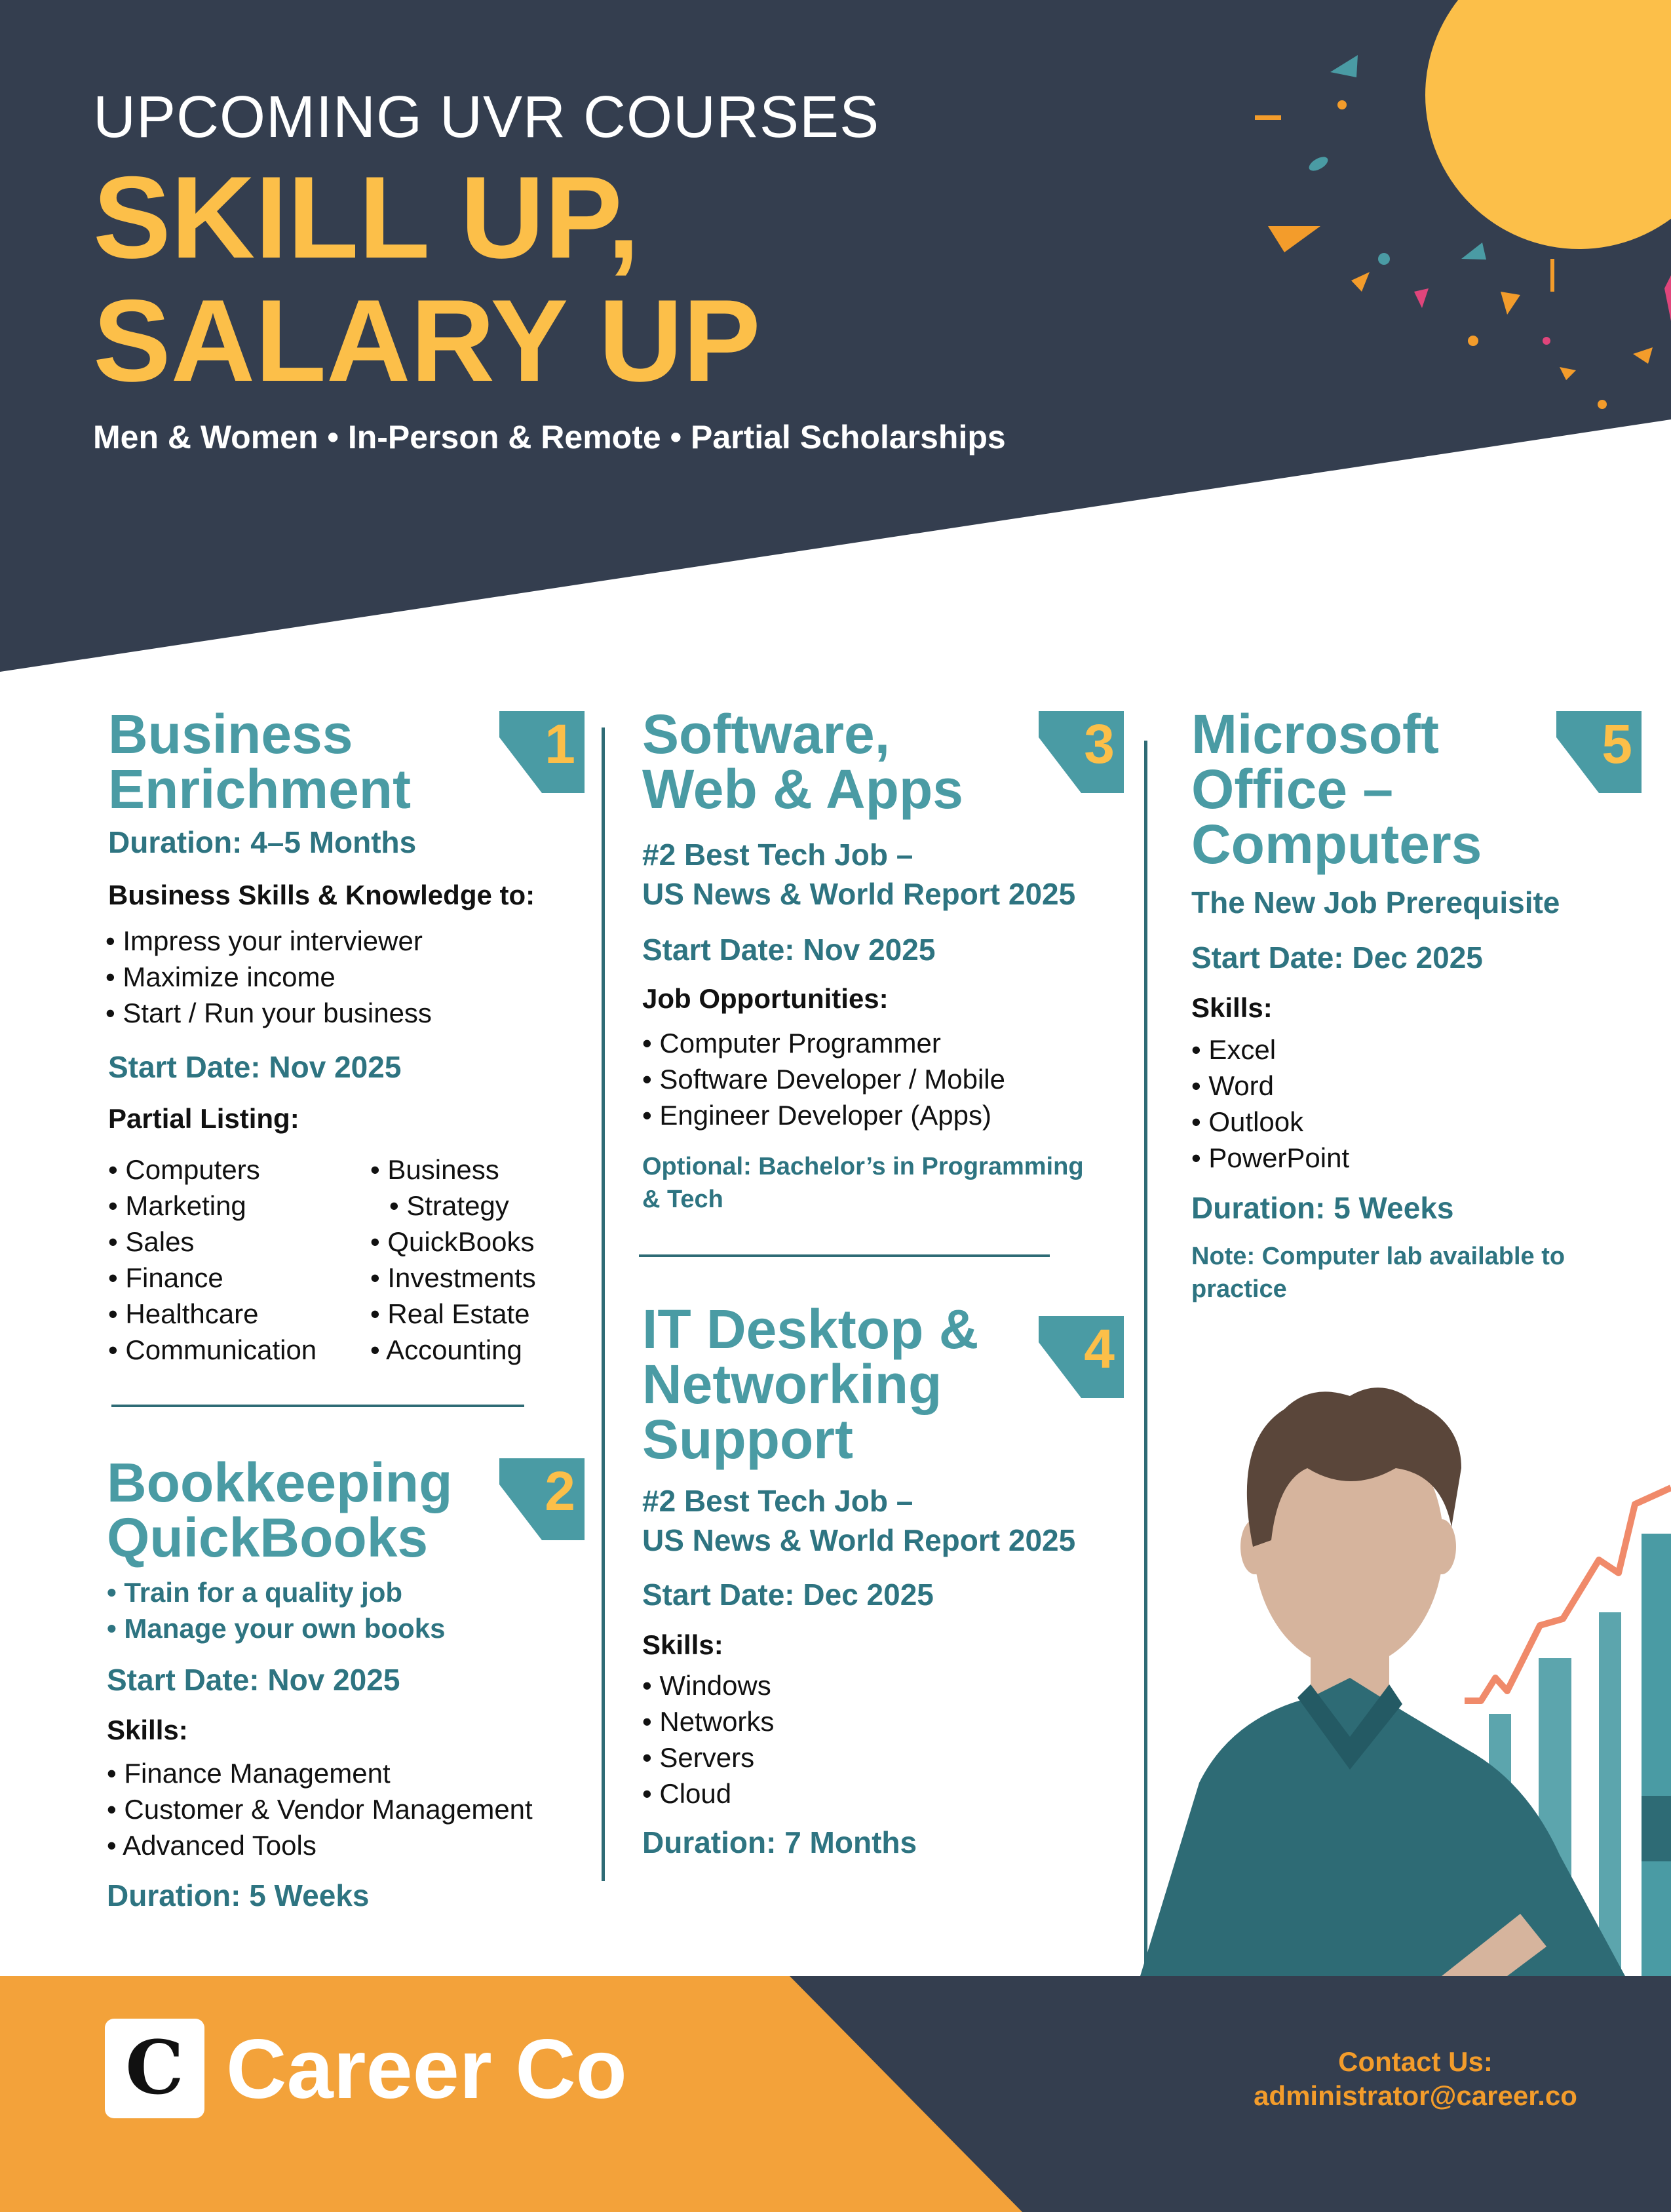 The width and height of the screenshot is (1671, 2212). I want to click on course-number-badge-3: 3, so click(1081, 752).